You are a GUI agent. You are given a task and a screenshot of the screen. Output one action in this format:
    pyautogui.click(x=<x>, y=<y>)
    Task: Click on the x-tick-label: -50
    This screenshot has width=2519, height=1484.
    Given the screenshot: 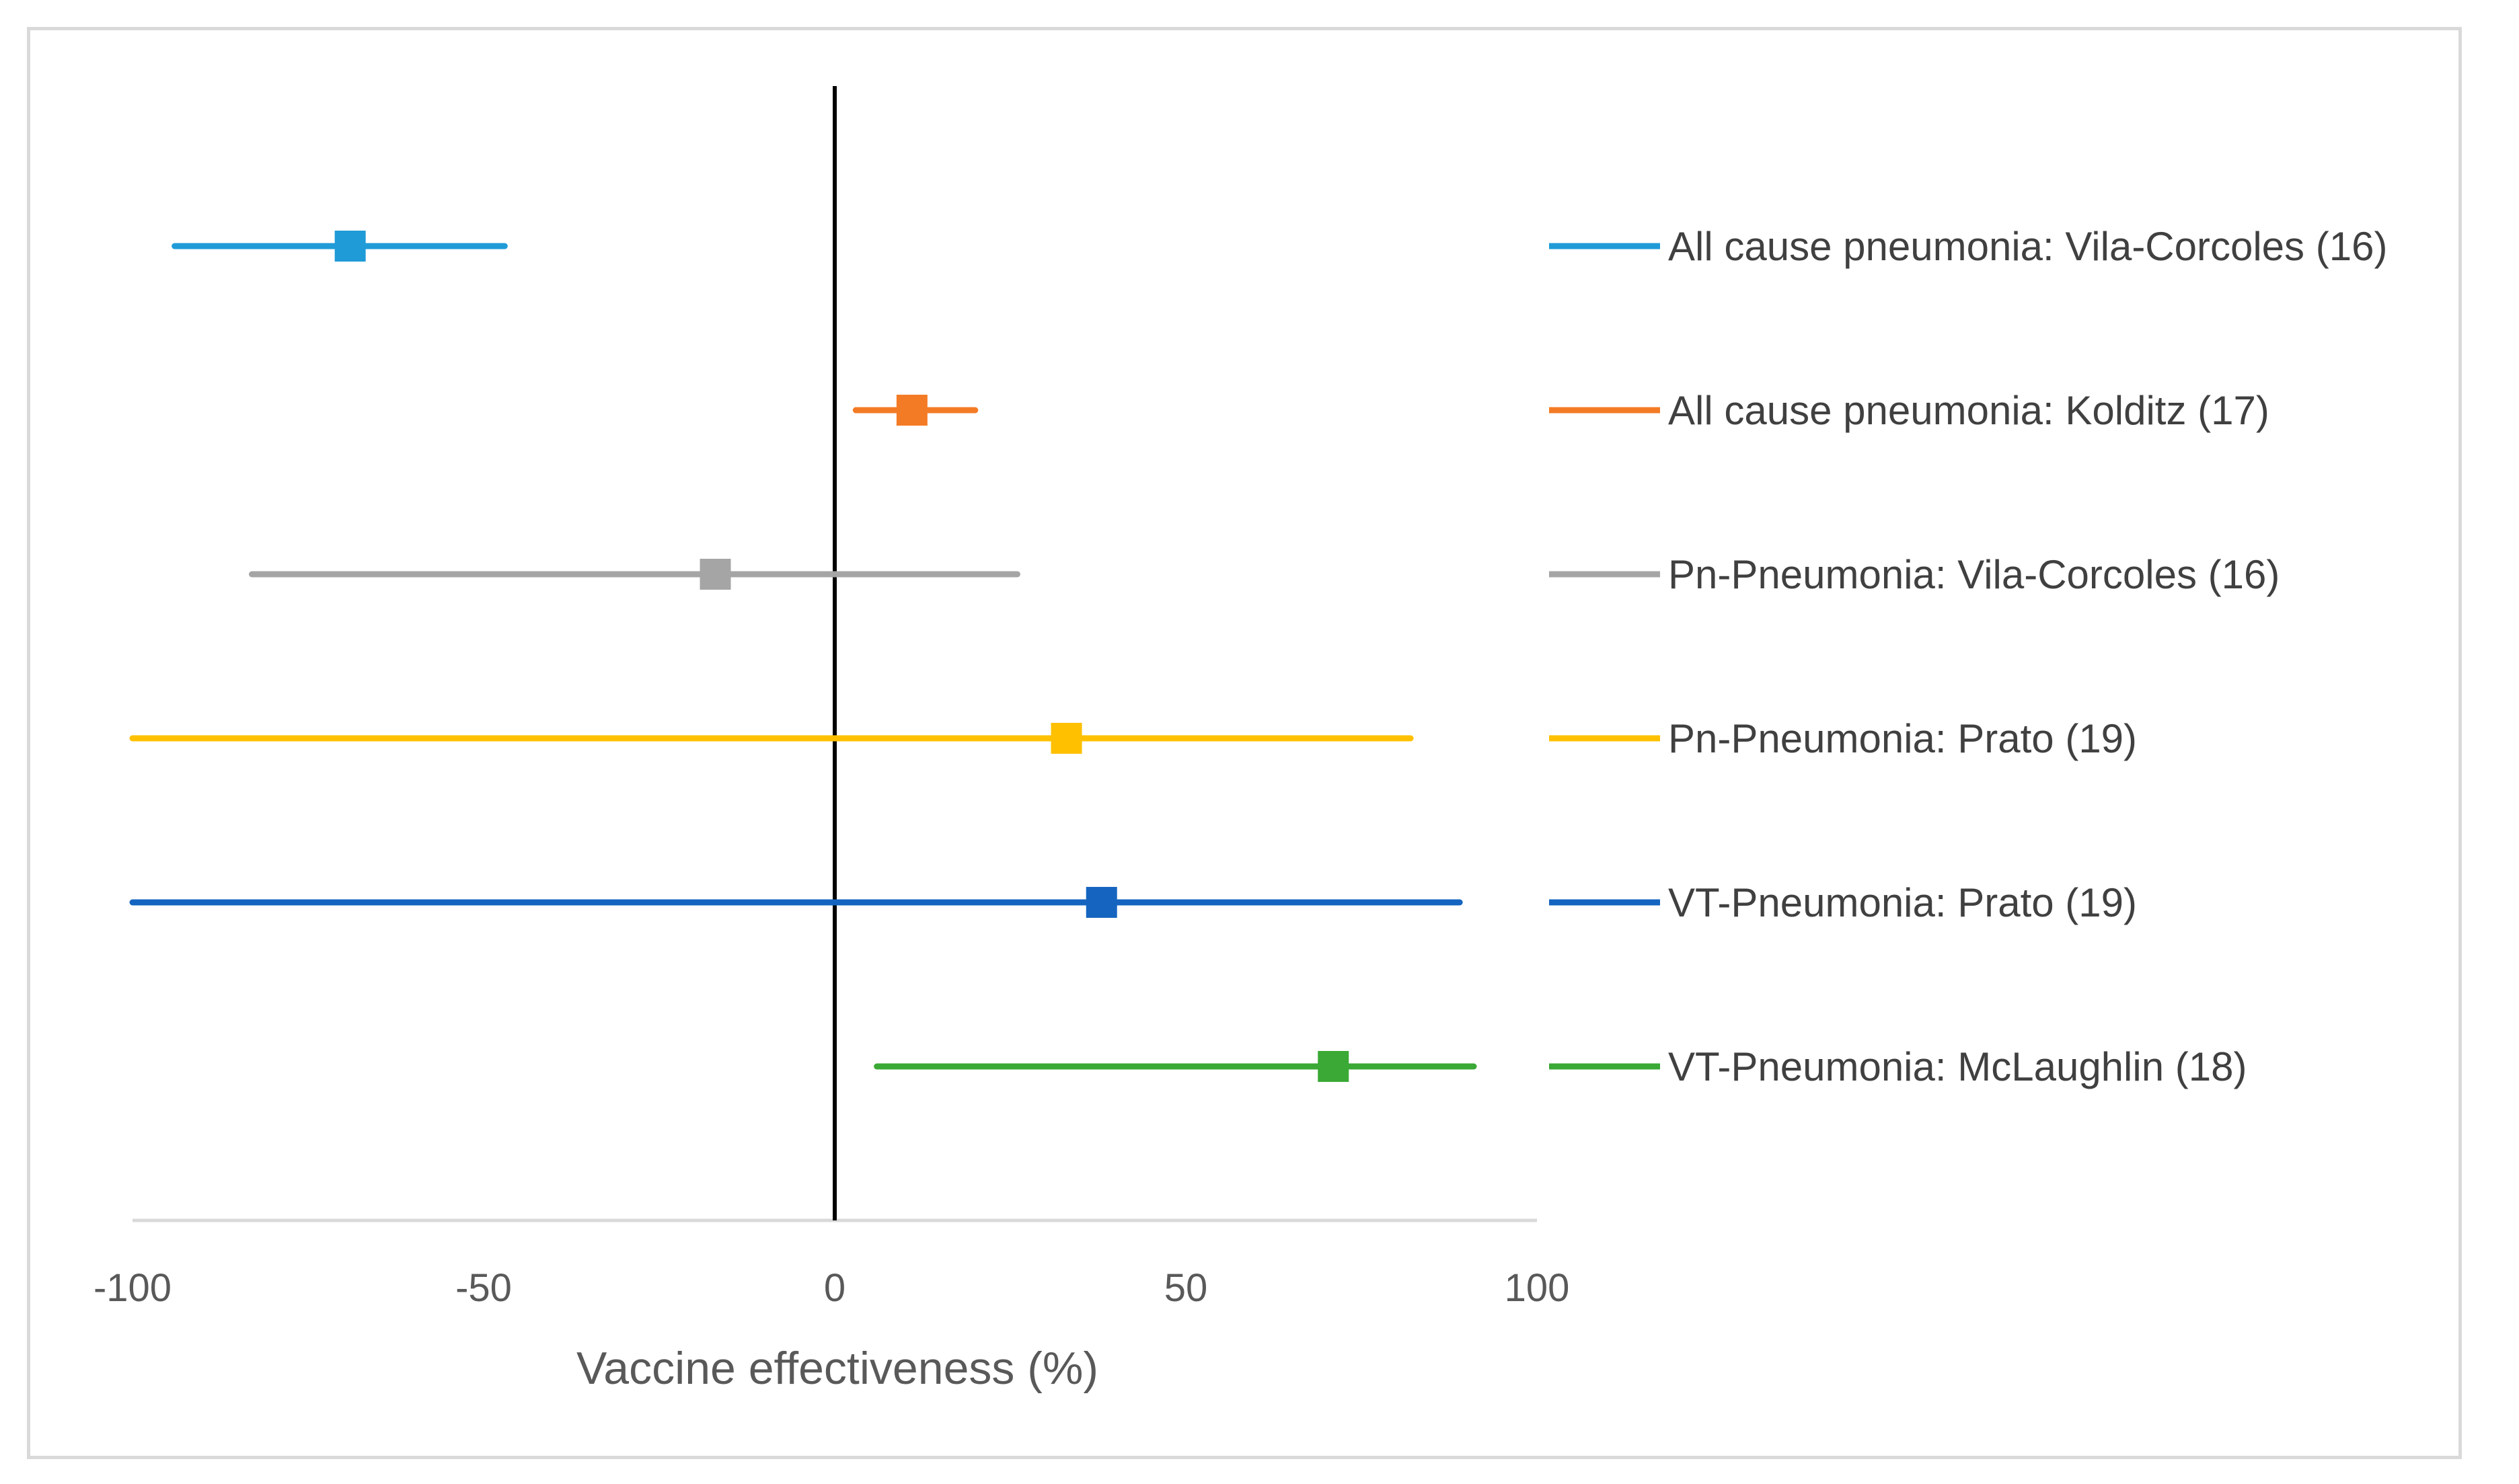 What is the action you would take?
    pyautogui.click(x=483, y=1288)
    